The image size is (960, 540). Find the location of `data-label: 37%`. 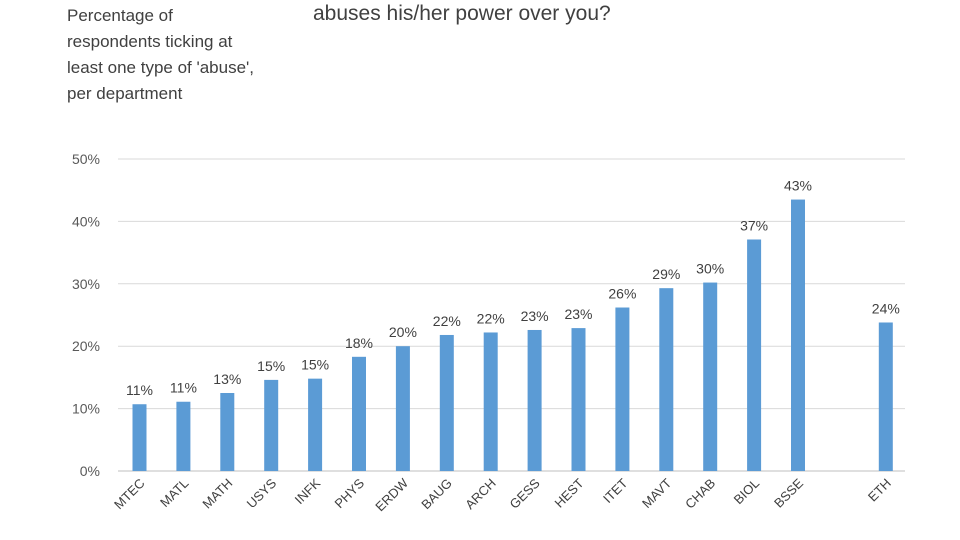

data-label: 37% is located at coordinates (754, 225).